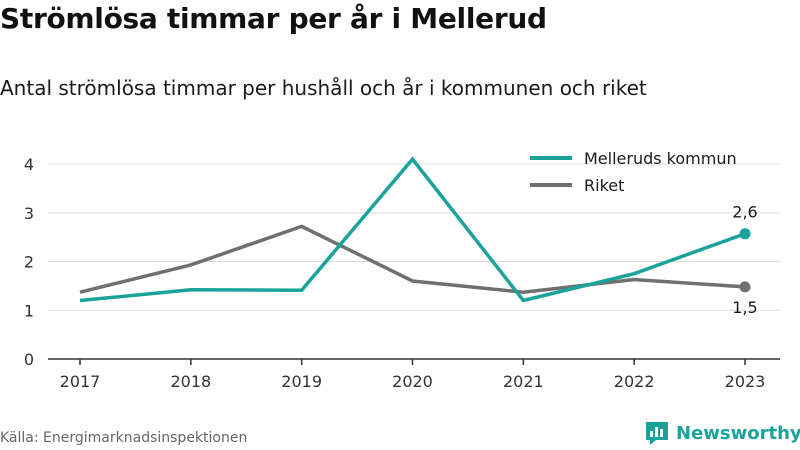 The width and height of the screenshot is (800, 450). Describe the element at coordinates (604, 185) in the screenshot. I see `legend-label: Riket` at that location.